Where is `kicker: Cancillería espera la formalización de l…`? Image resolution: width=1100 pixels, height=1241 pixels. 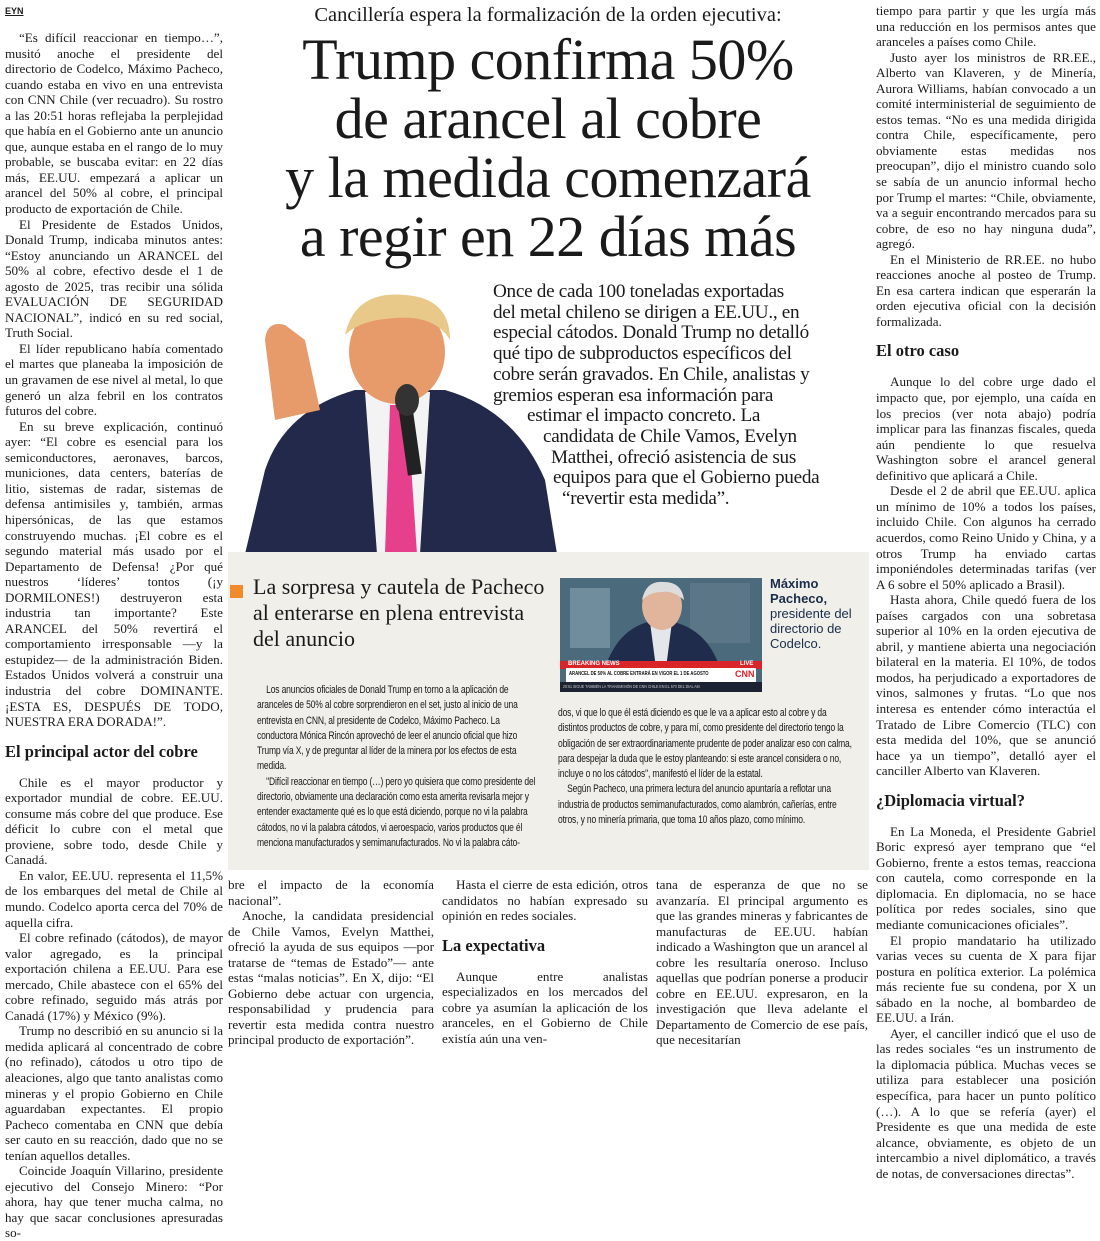
kicker: Cancillería espera la formalización de l… is located at coordinates (548, 15).